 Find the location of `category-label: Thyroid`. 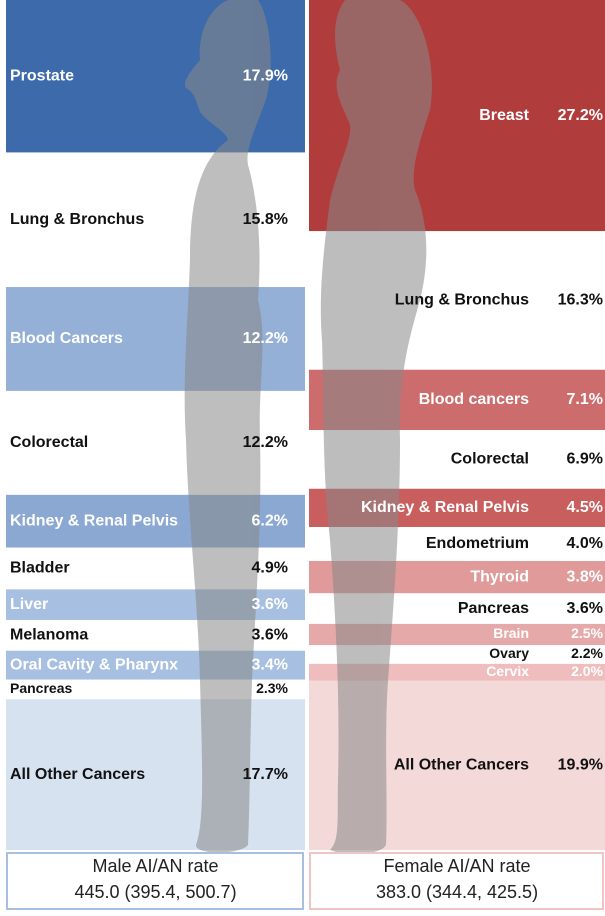

category-label: Thyroid is located at coordinates (499, 576).